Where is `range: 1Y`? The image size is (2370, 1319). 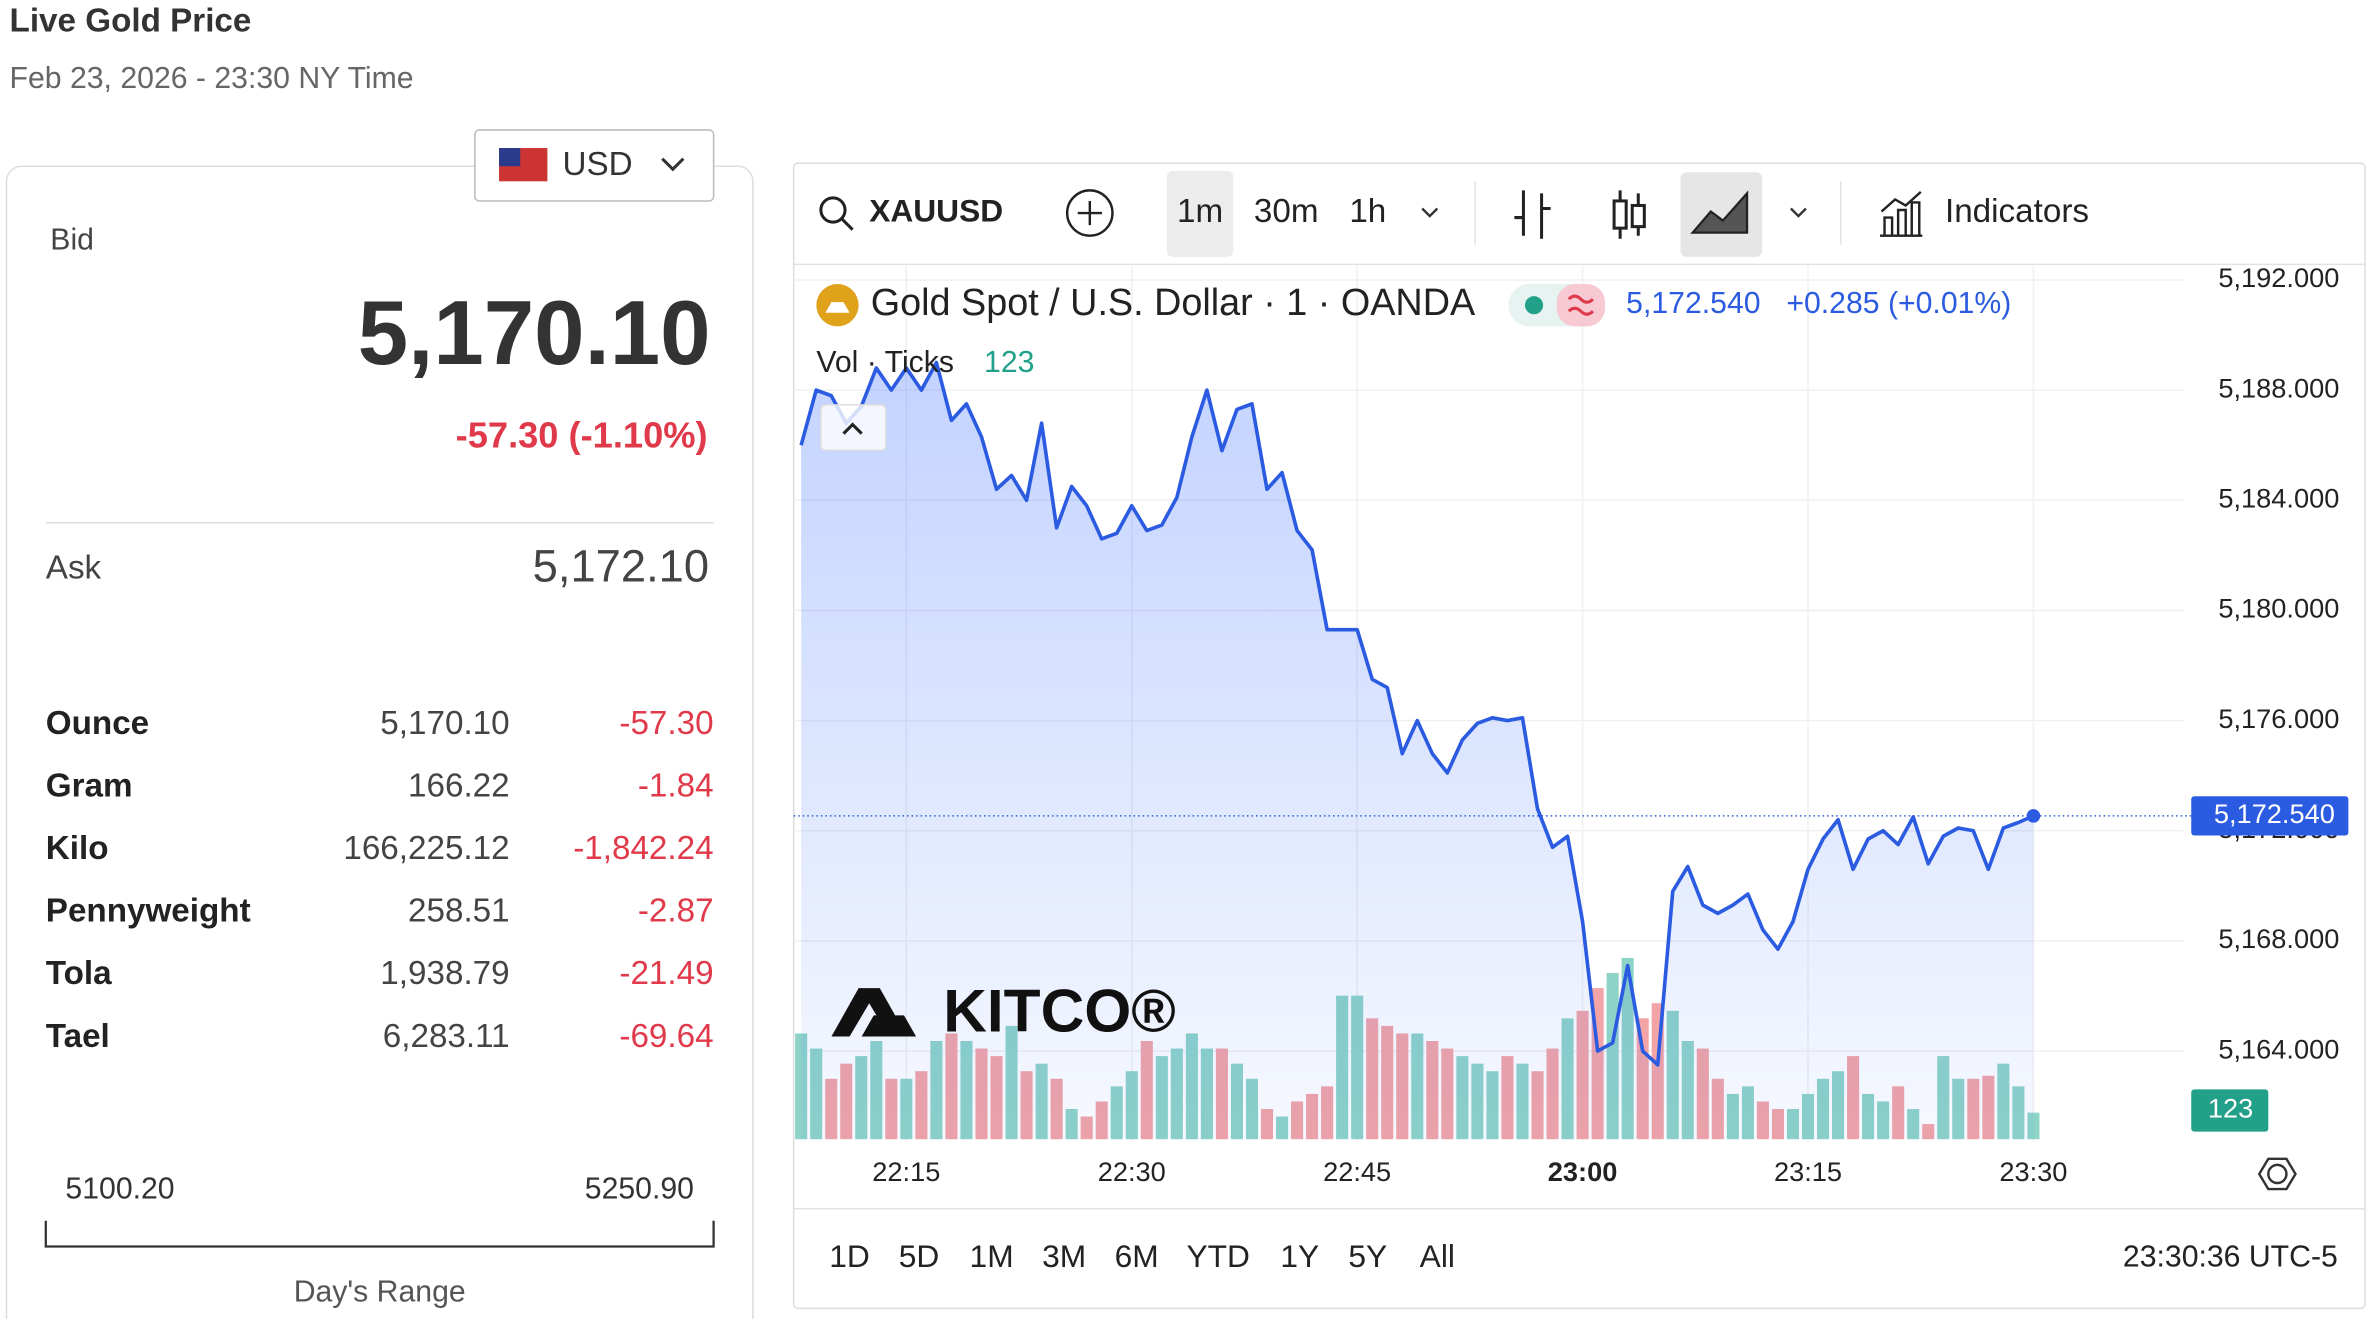 range: 1Y is located at coordinates (1299, 1256).